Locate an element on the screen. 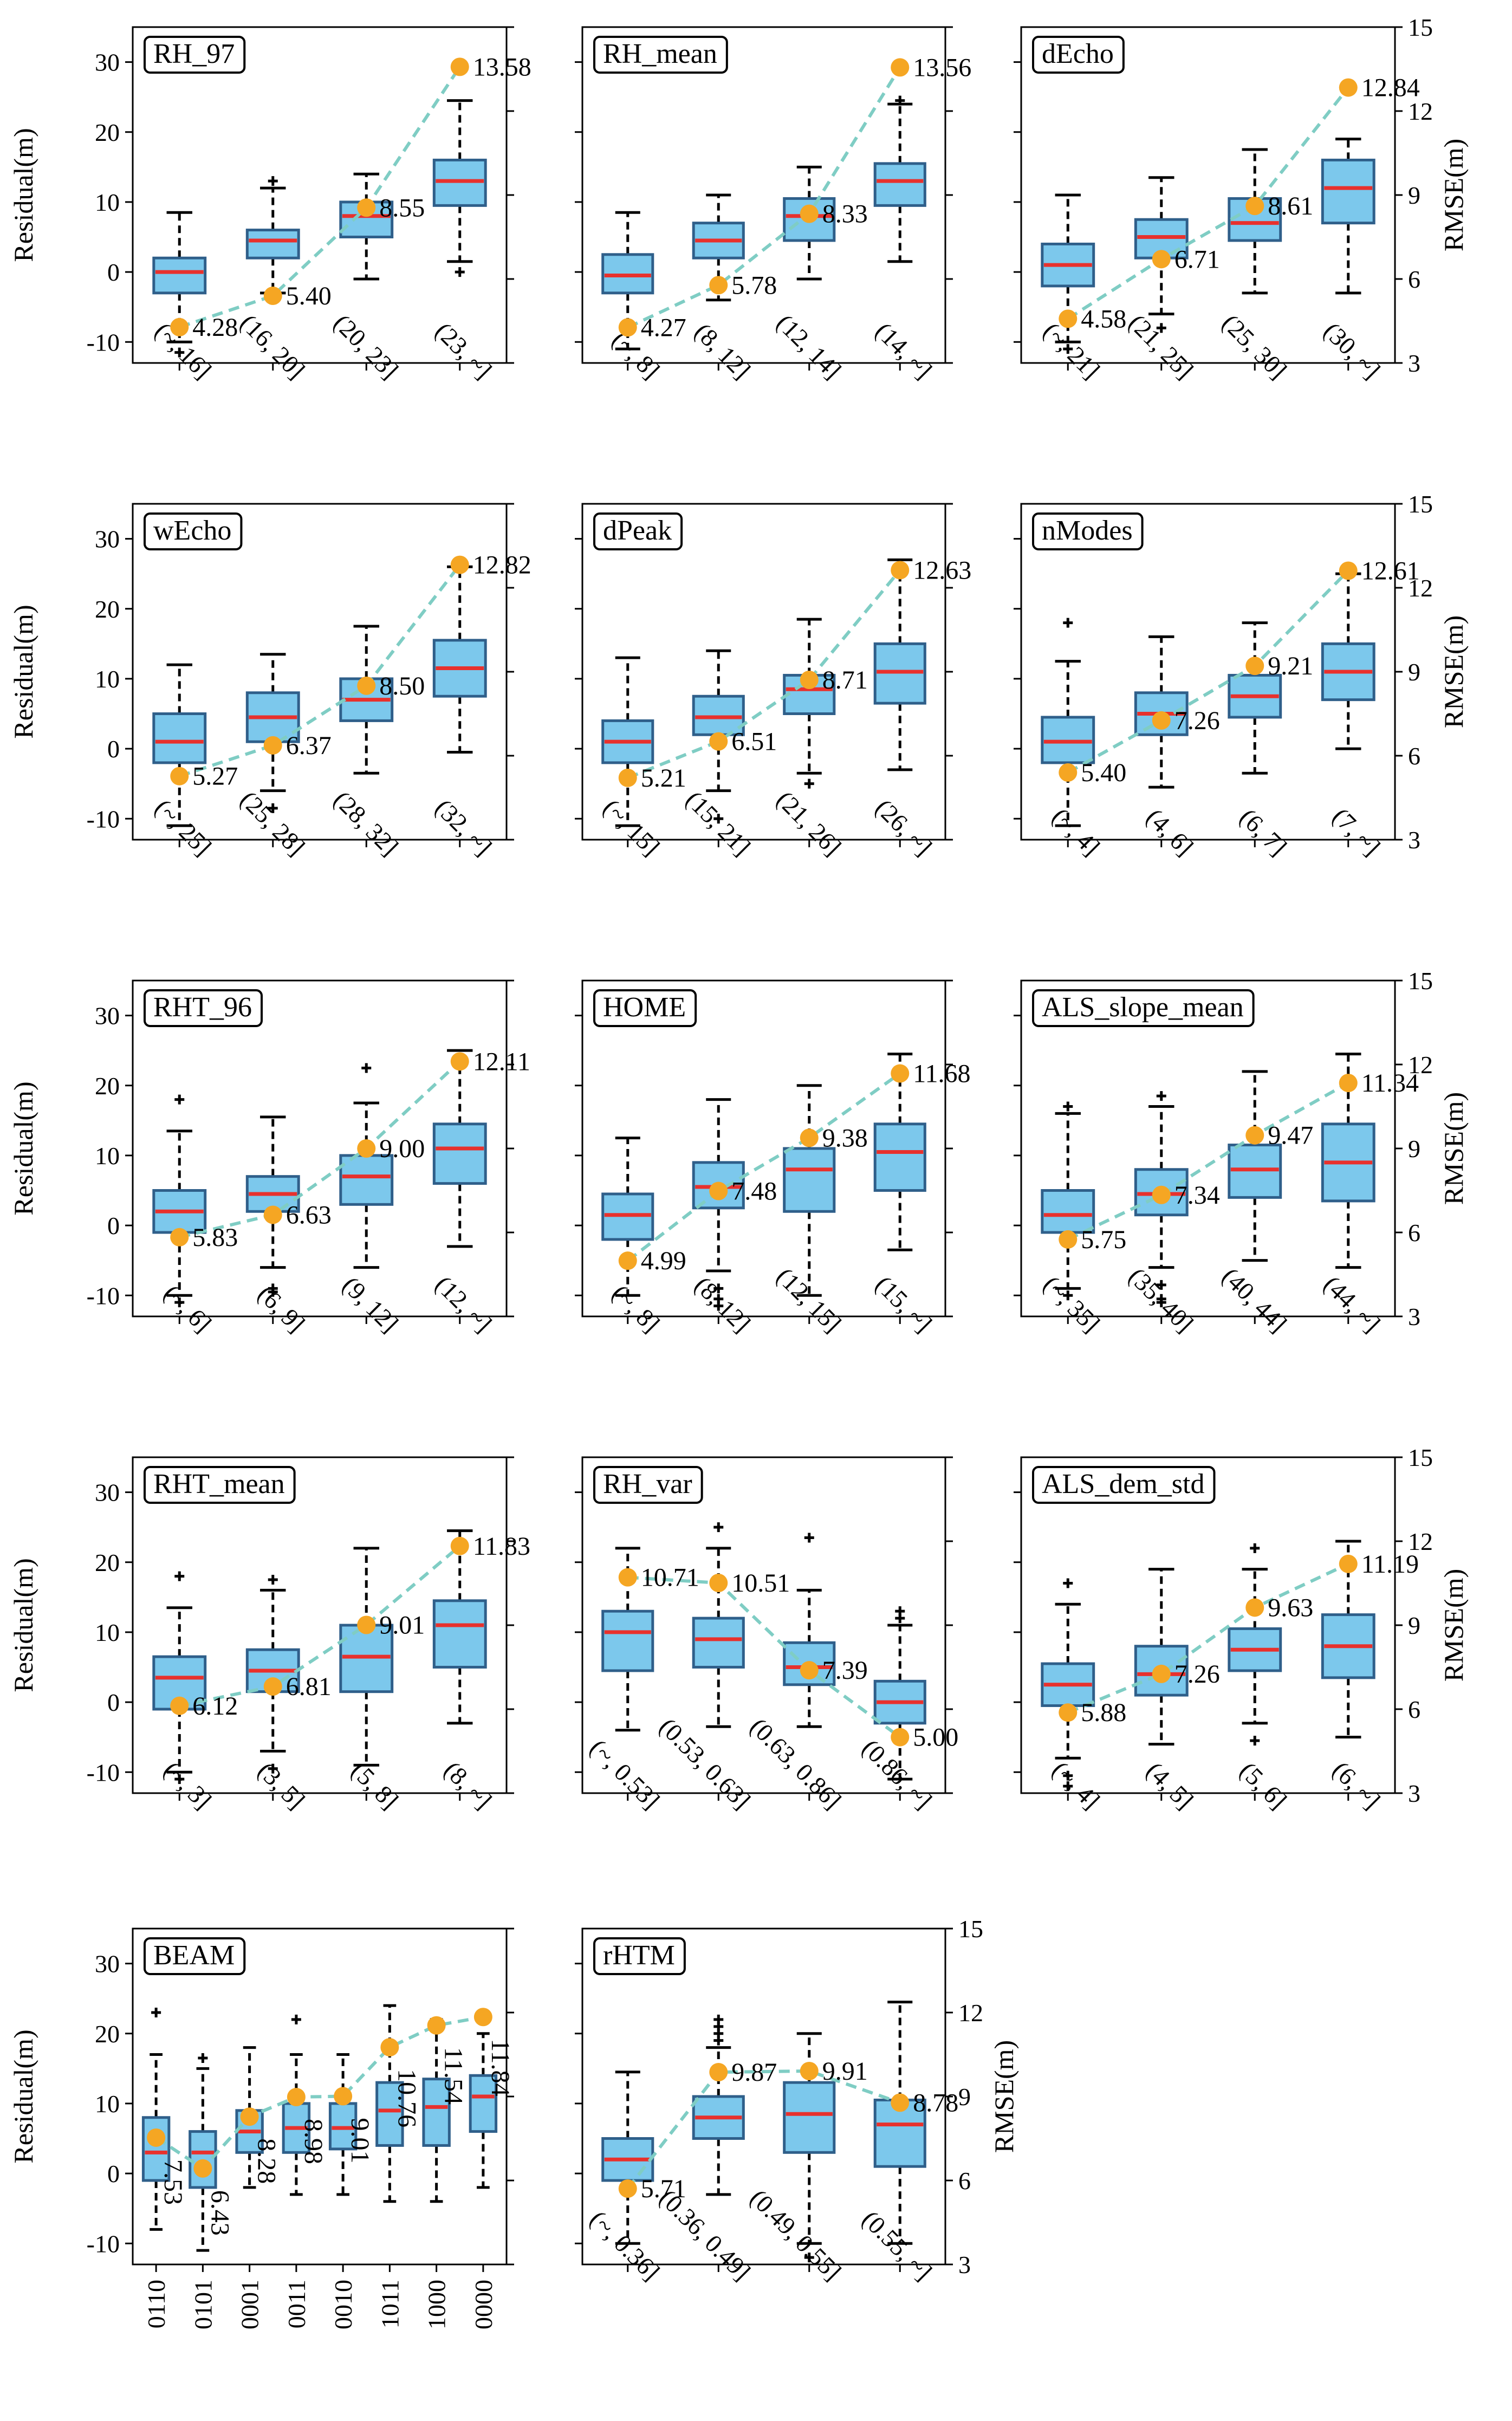 This screenshot has height=2421, width=1512. left-axis-label: Residual(m) is located at coordinates (23, 2096).